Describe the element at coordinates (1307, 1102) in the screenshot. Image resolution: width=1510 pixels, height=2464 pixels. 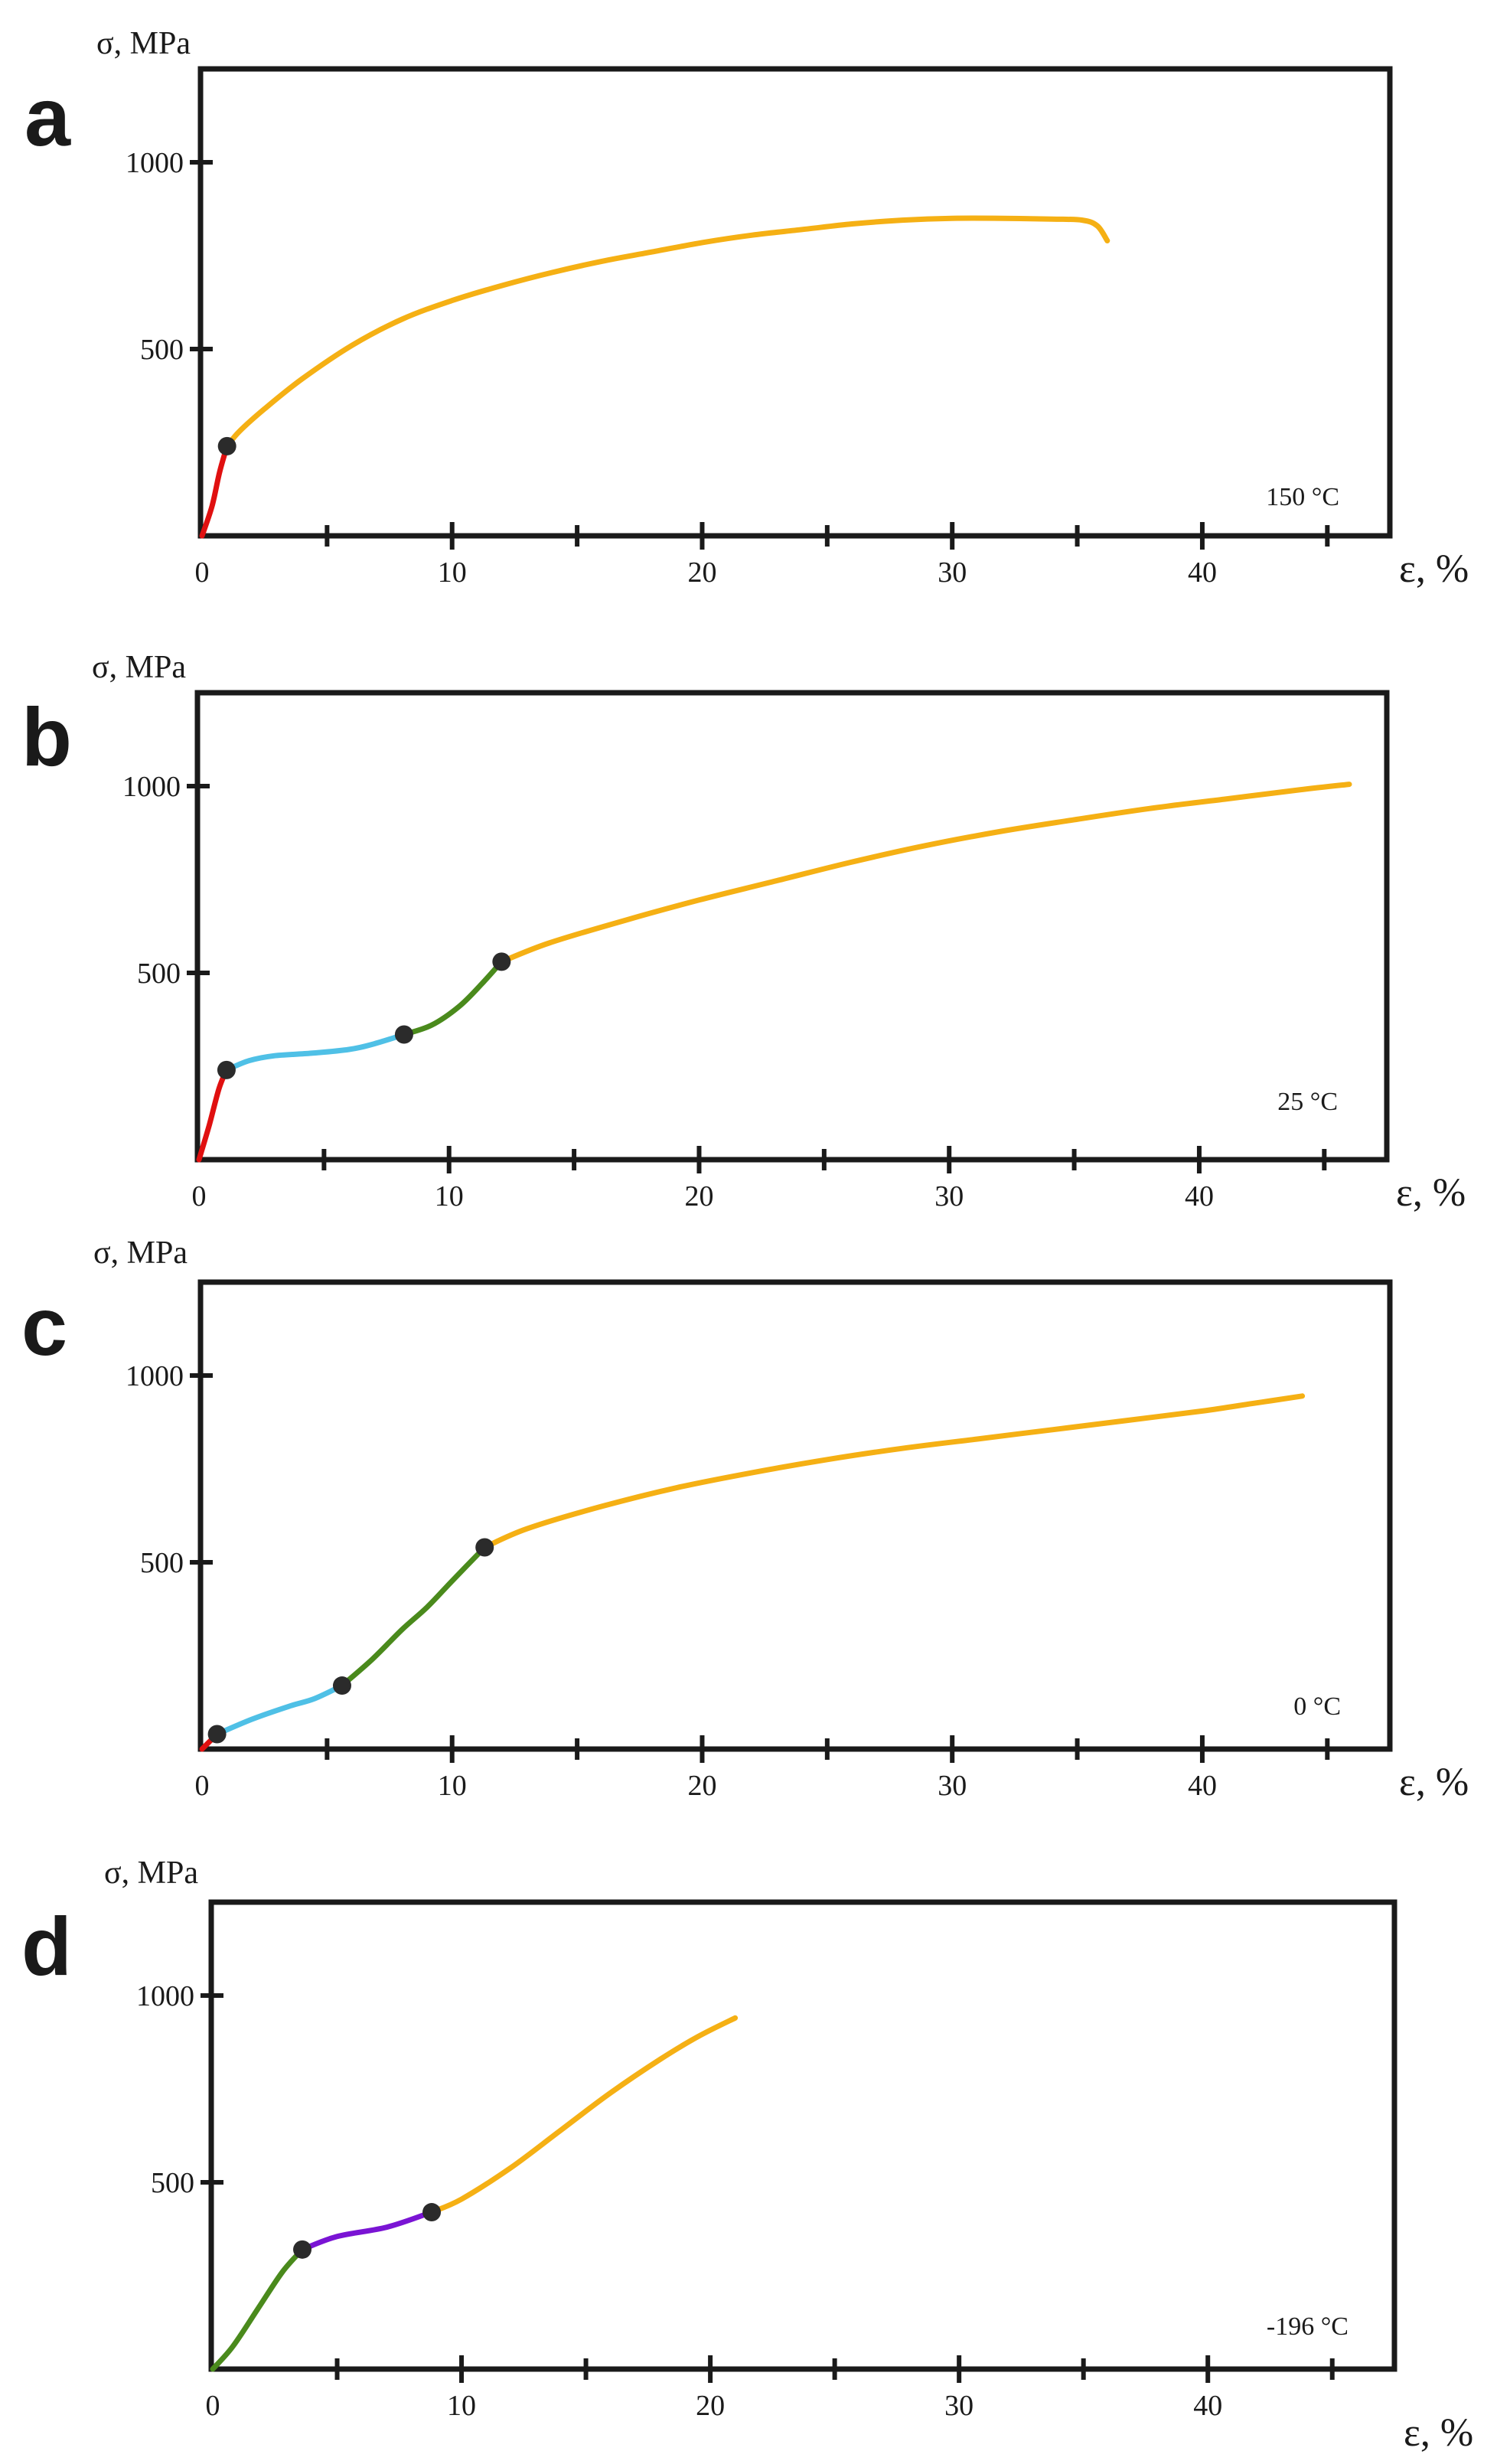
I see `temperature-annotation: 25 °C` at that location.